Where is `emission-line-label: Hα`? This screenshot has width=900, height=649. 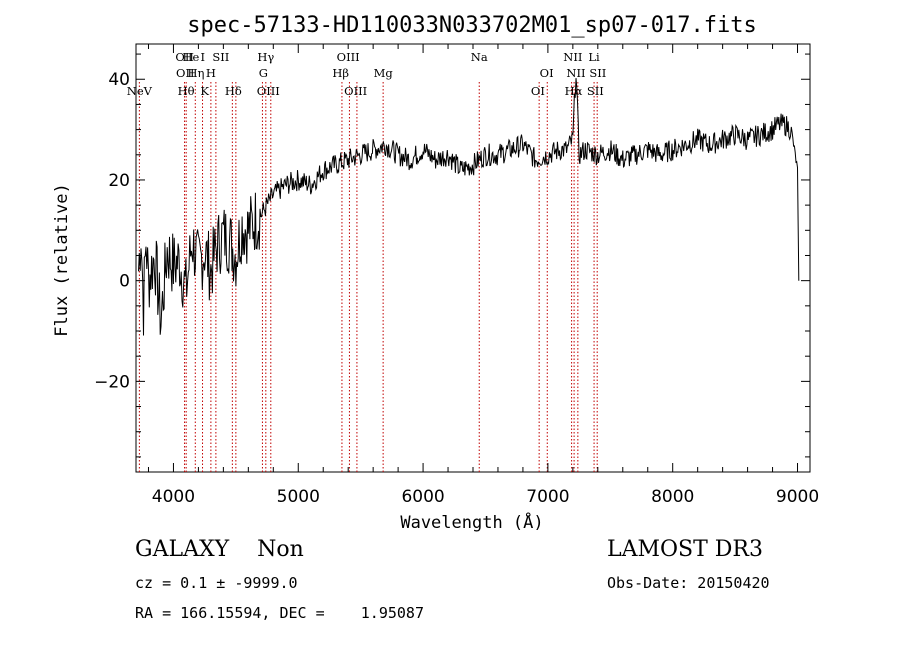 emission-line-label: Hα is located at coordinates (574, 91).